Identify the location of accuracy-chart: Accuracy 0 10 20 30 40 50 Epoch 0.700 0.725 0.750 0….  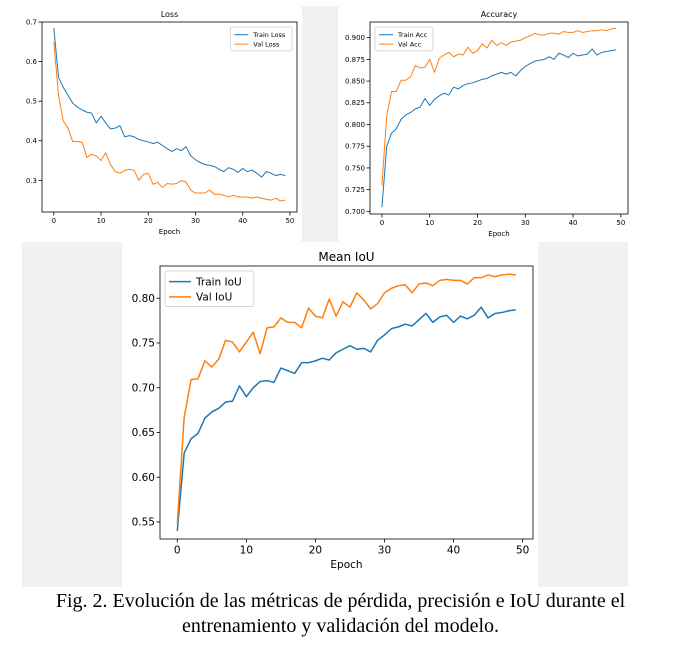
(487, 124).